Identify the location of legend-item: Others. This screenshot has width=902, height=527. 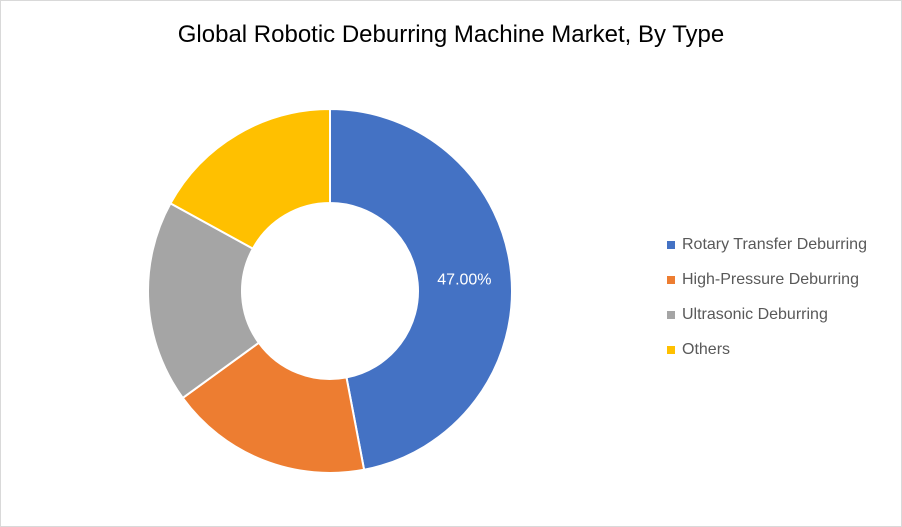
(767, 349).